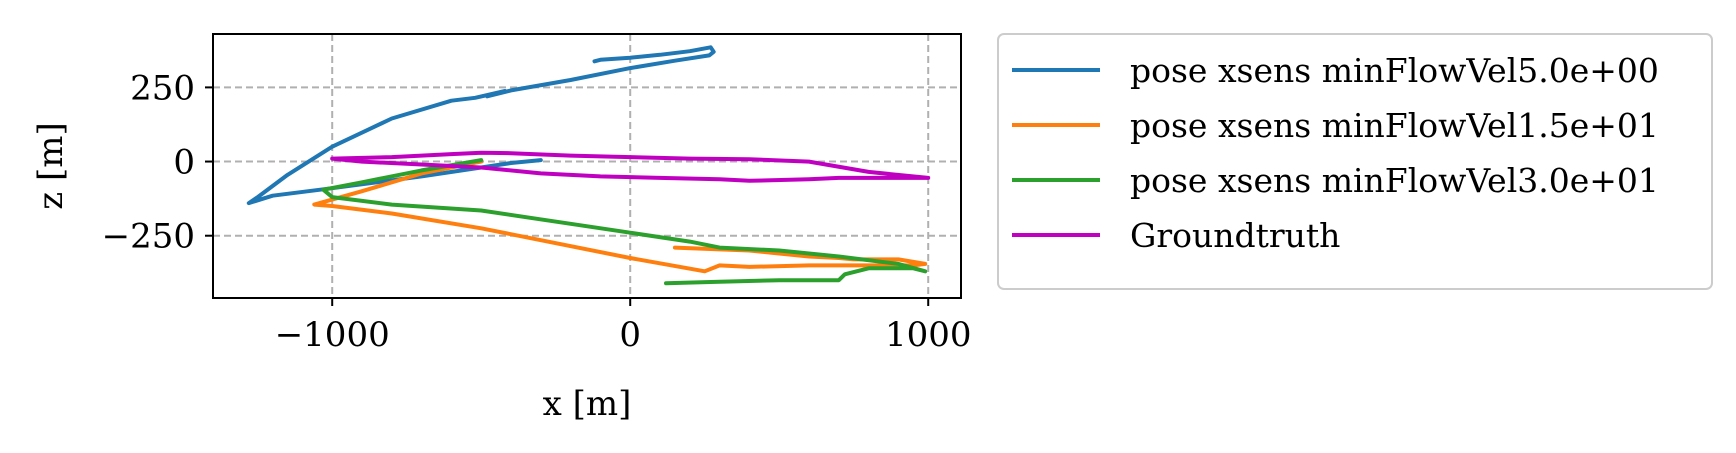 This screenshot has width=1736, height=453. What do you see at coordinates (184, 163) in the screenshot?
I see `y-tick-label: 0` at bounding box center [184, 163].